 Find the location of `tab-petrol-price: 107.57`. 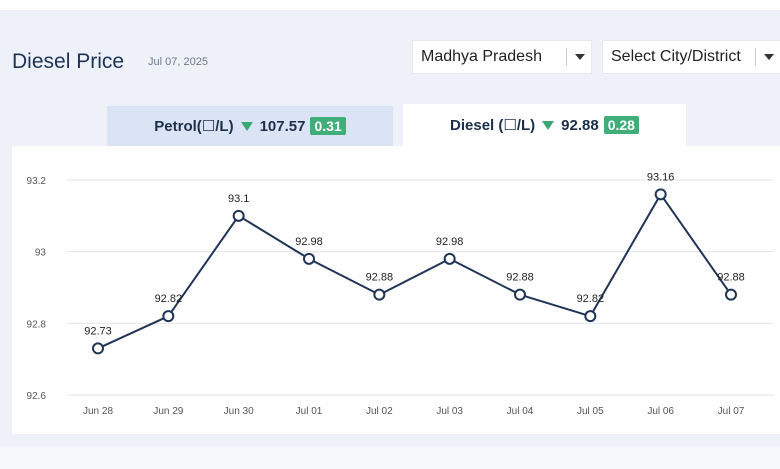

tab-petrol-price: 107.57 is located at coordinates (282, 126).